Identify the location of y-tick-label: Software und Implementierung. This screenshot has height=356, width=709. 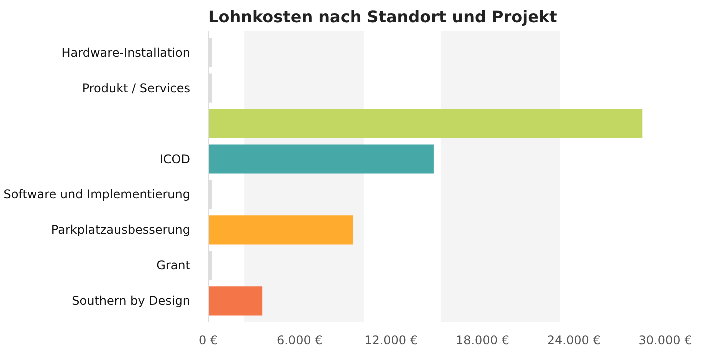
(97, 195).